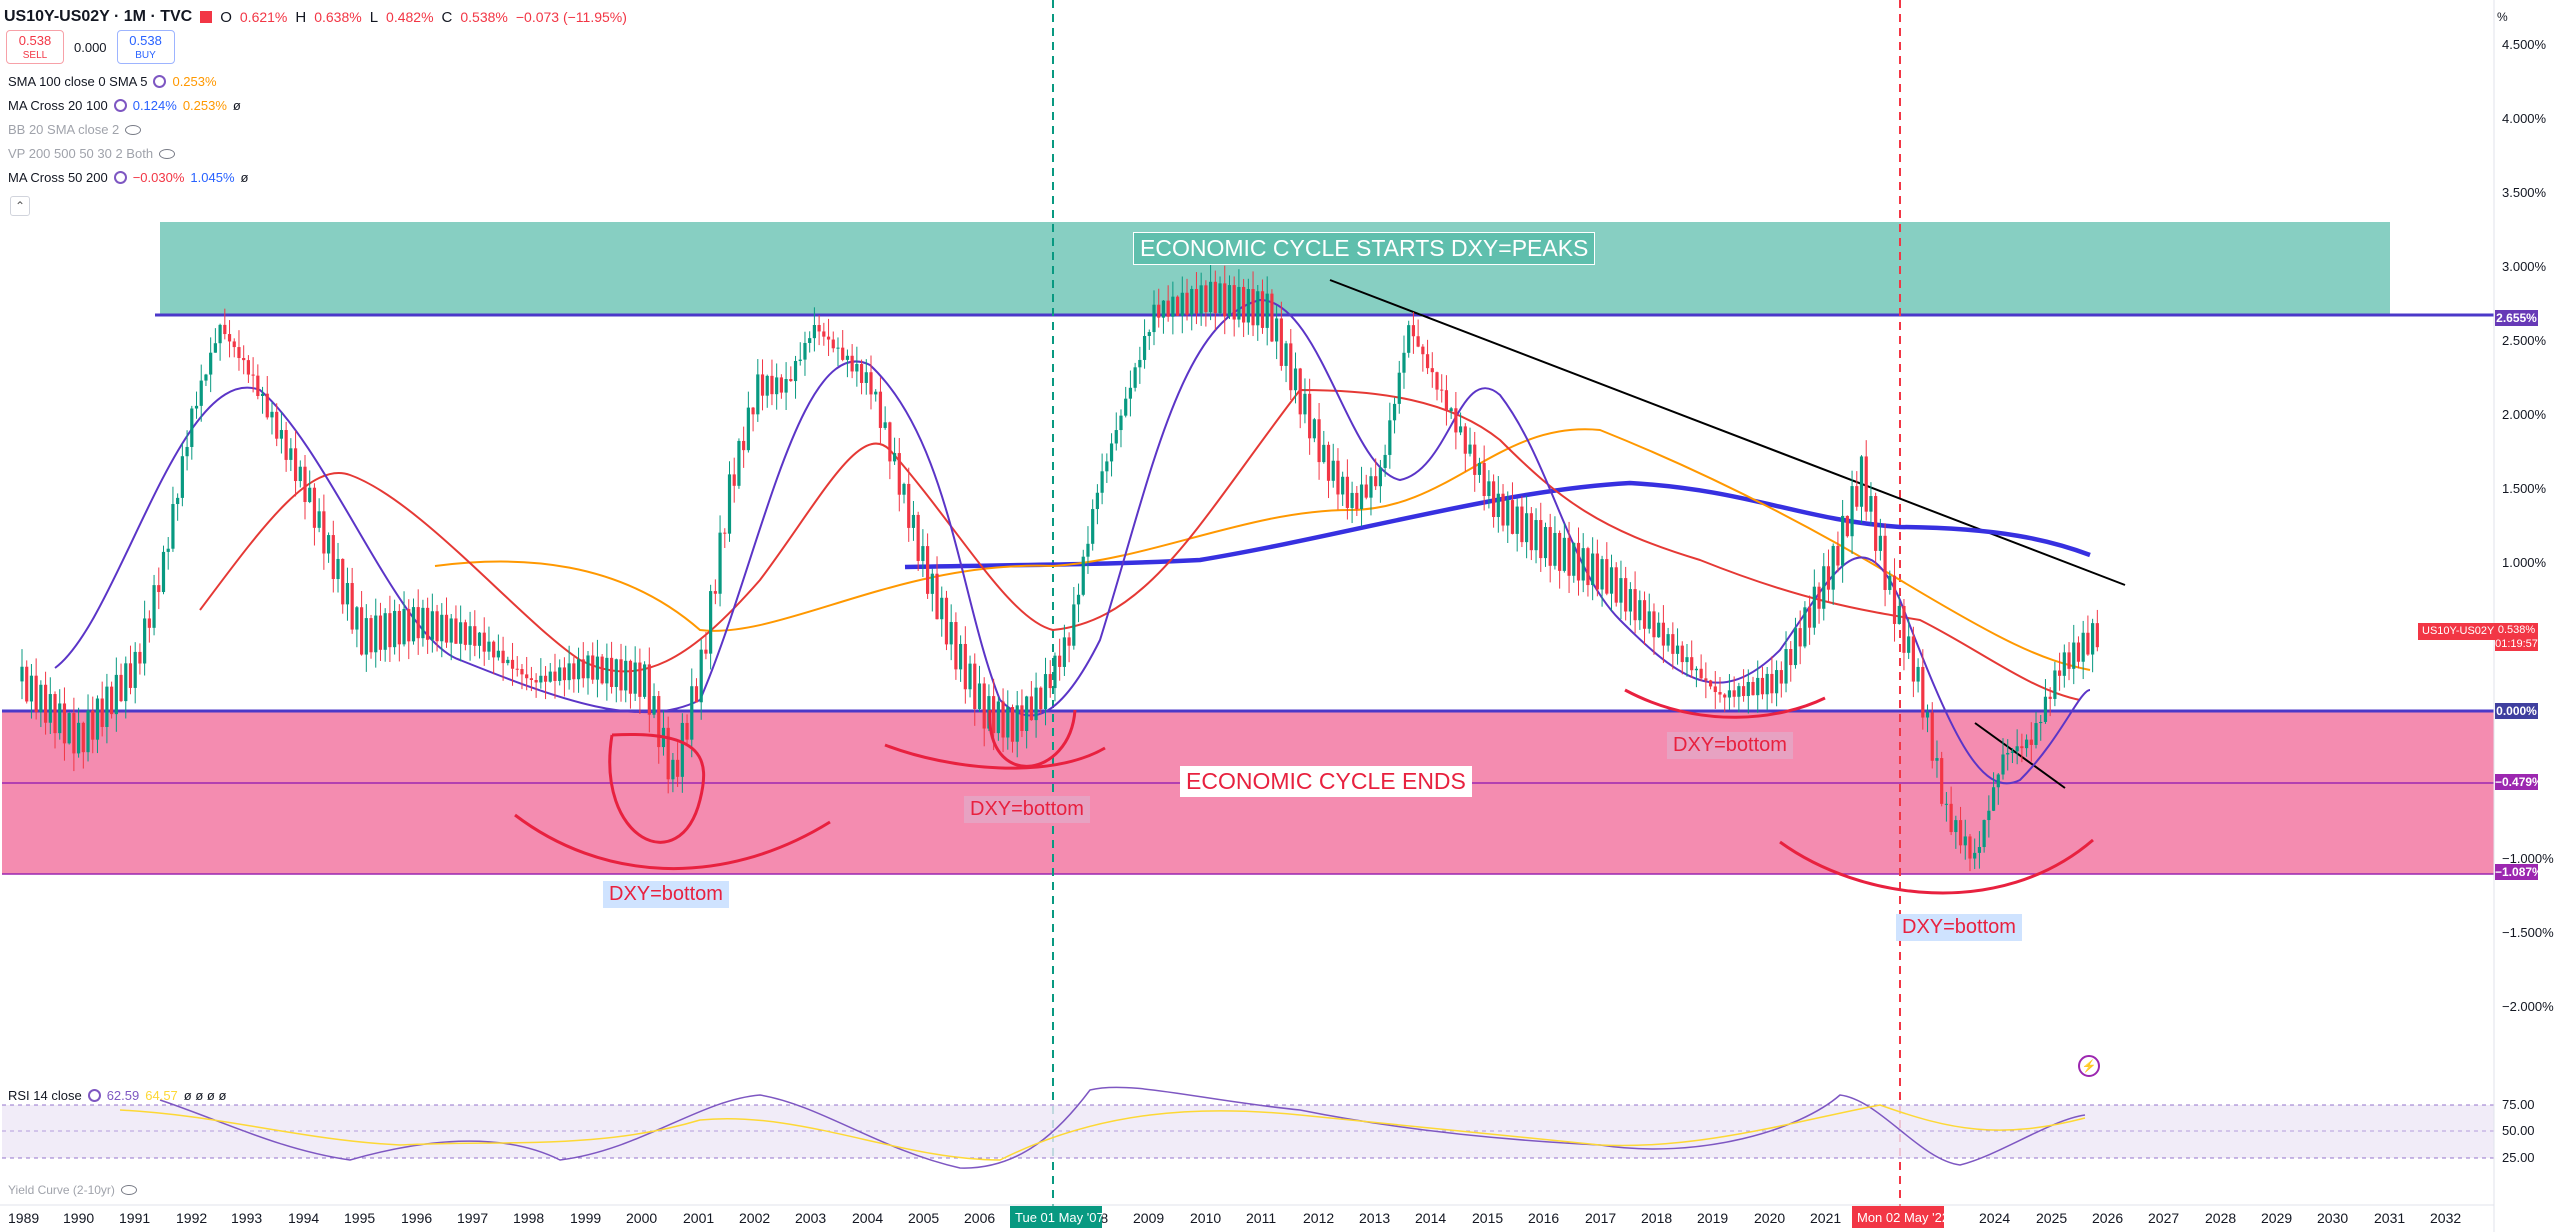  Describe the element at coordinates (666, 894) in the screenshot. I see `annotation-dxy-1: DXY=bottom` at that location.